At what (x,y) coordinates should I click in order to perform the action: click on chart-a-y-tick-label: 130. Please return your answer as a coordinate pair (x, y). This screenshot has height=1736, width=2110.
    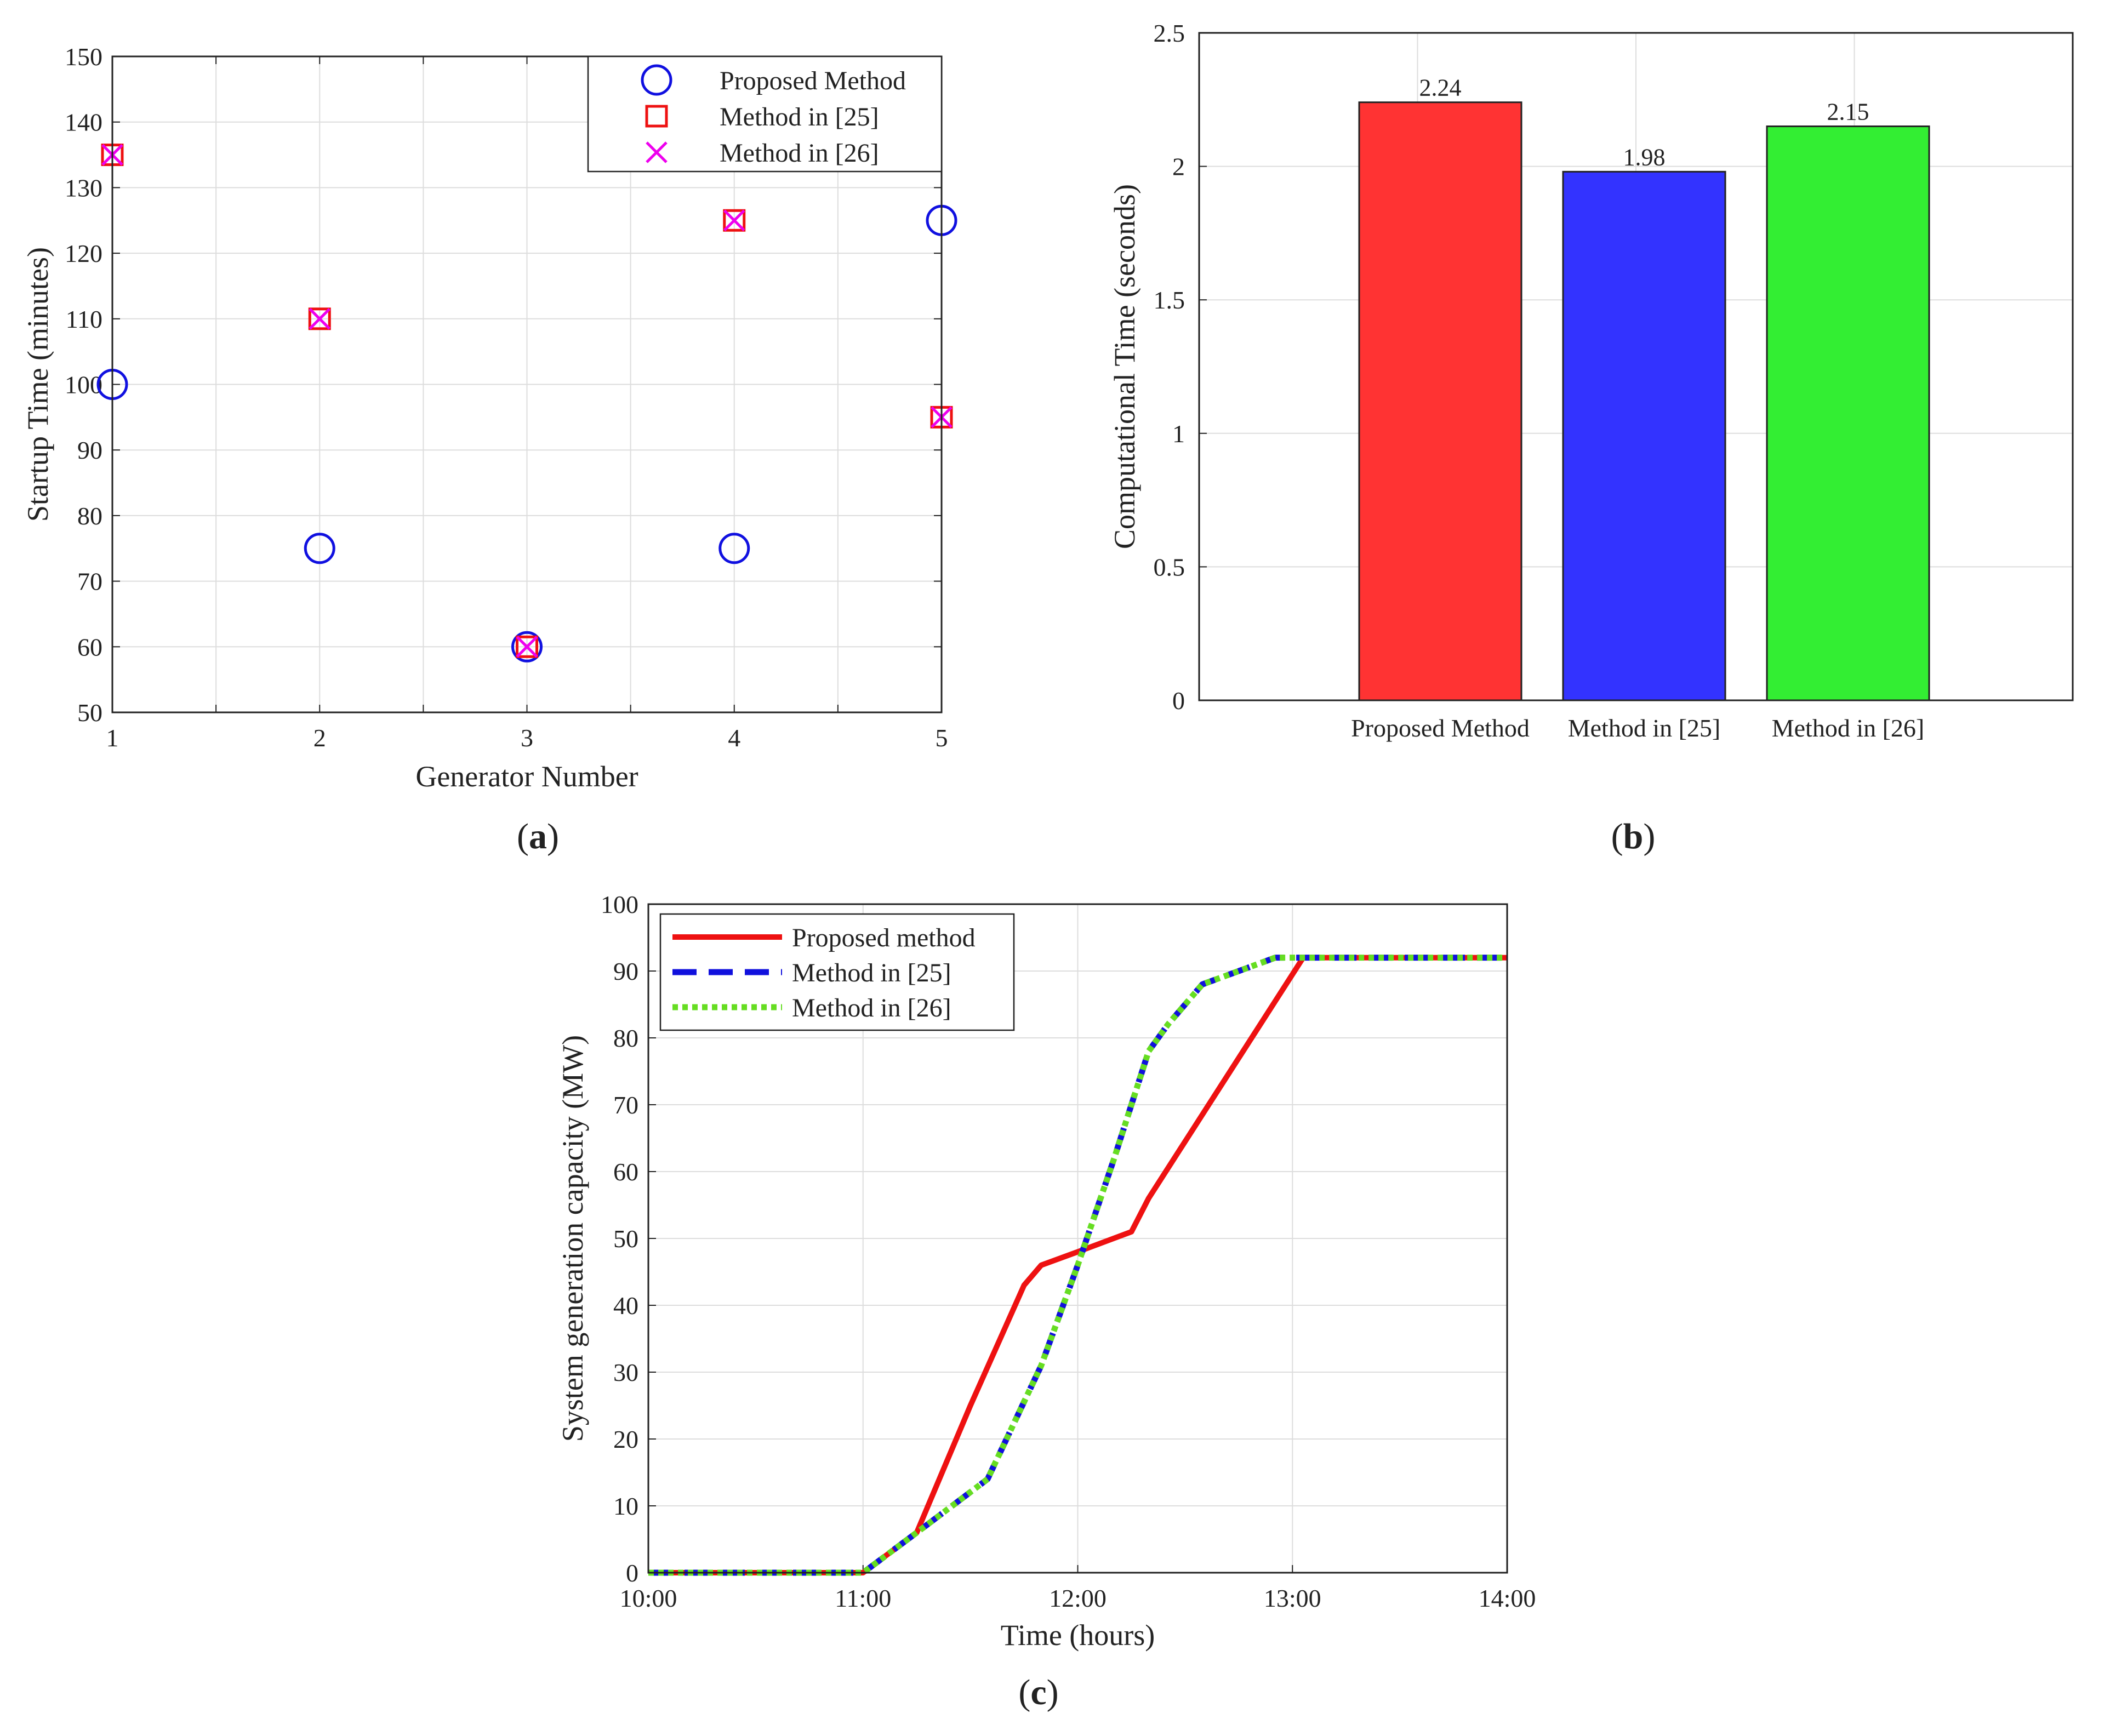
    Looking at the image, I should click on (83, 188).